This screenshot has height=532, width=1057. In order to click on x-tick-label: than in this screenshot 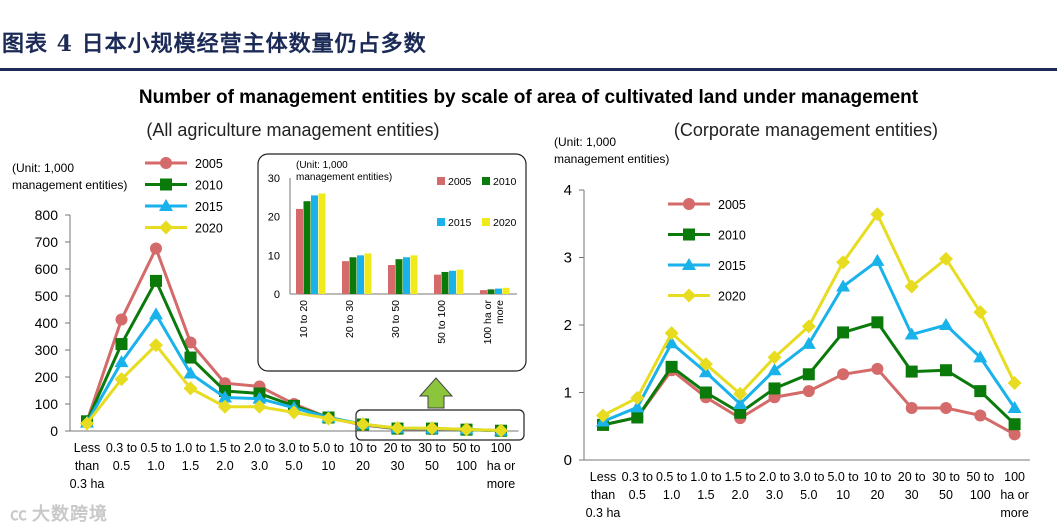, I will do `click(87, 466)`.